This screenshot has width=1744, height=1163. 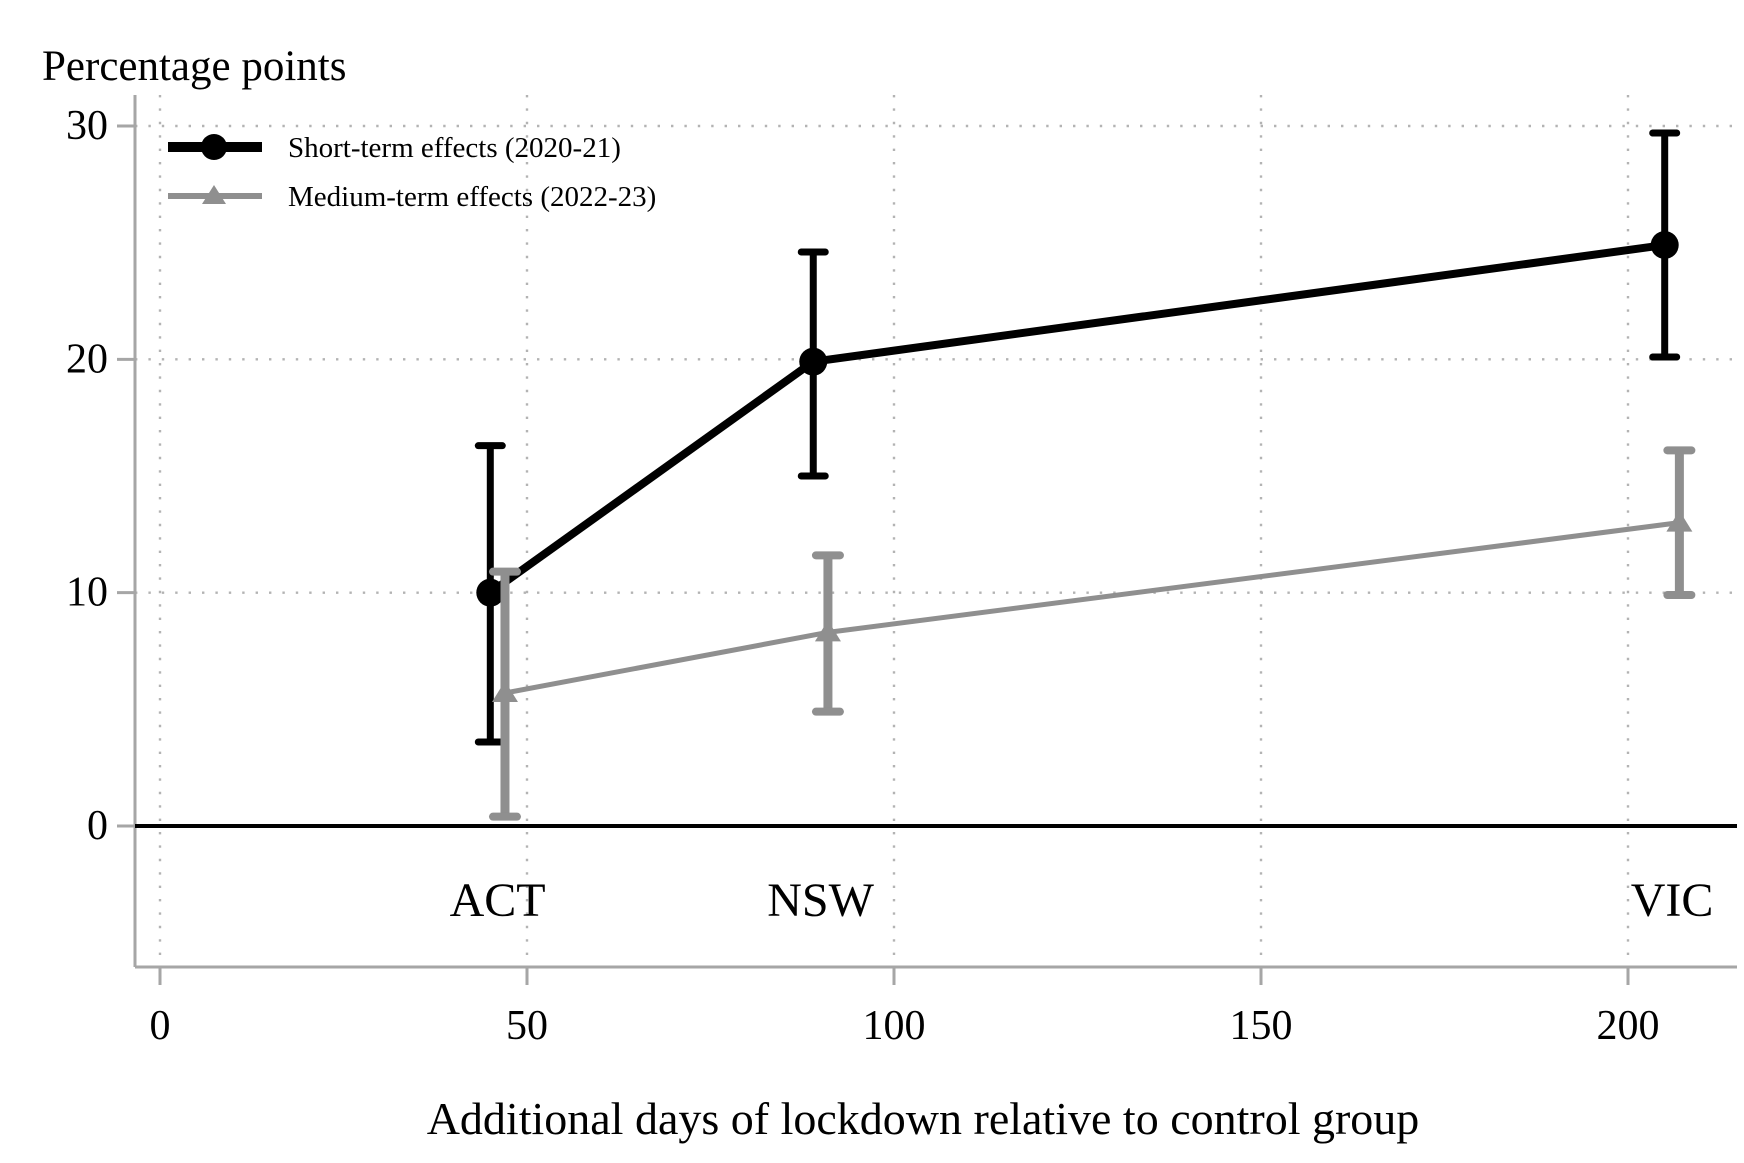 What do you see at coordinates (87, 593) in the screenshot?
I see `y-tick-label: 10` at bounding box center [87, 593].